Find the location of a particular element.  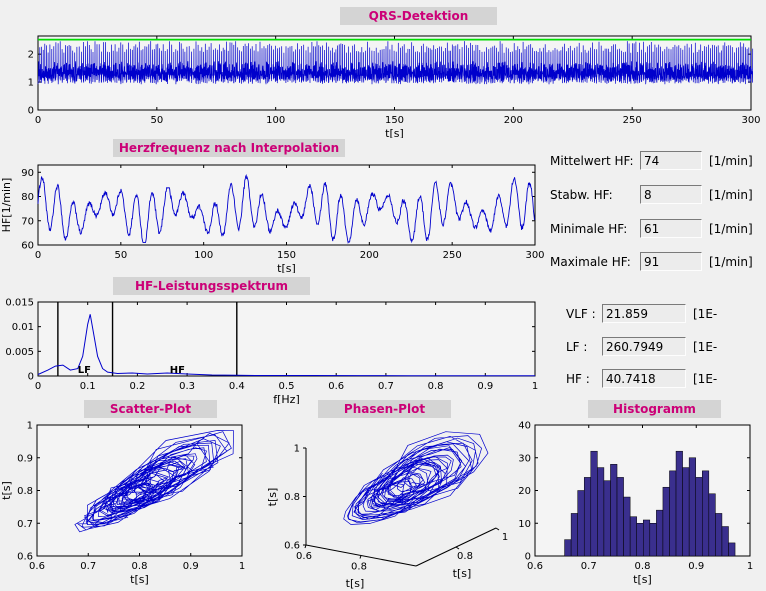

qrs-plot-title: QRS-Detektion is located at coordinates (418, 16).